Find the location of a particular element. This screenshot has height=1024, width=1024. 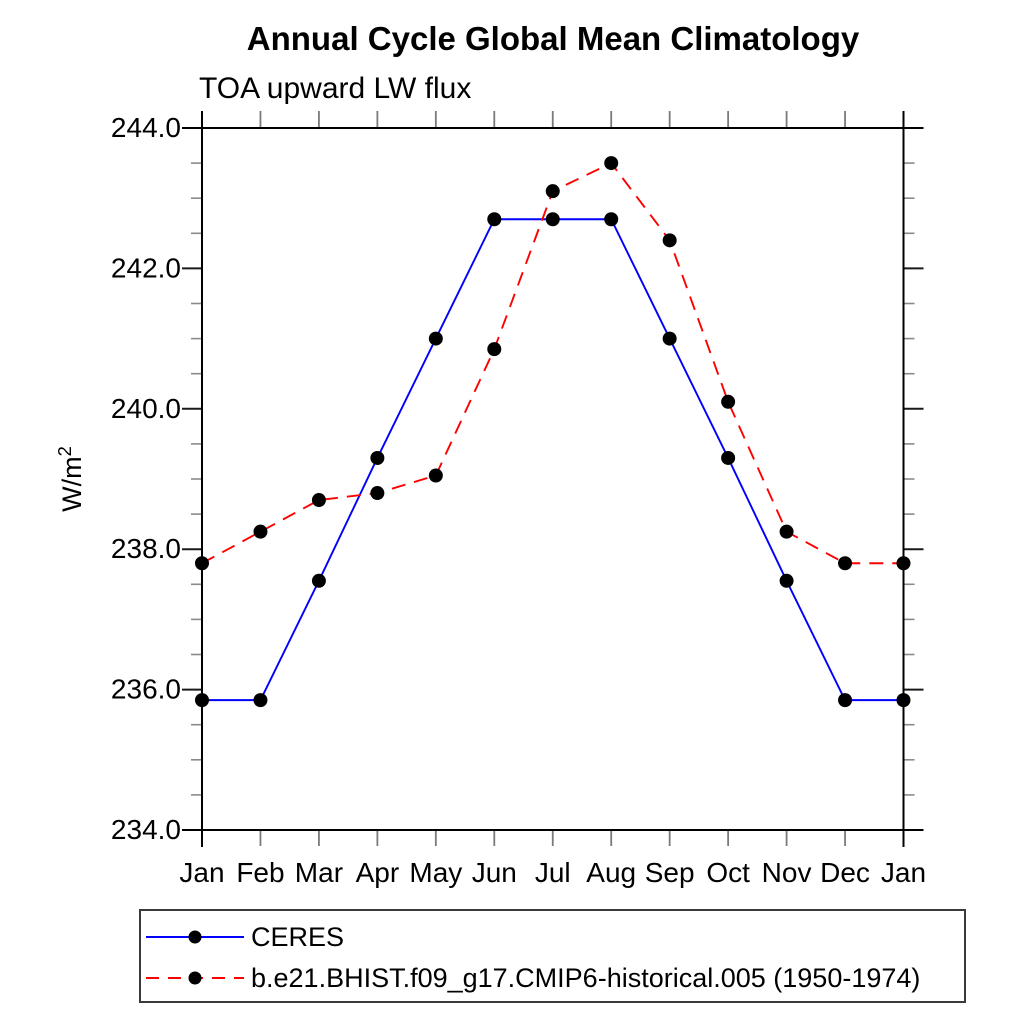

legend-item-ceres: CERES is located at coordinates (243, 937).